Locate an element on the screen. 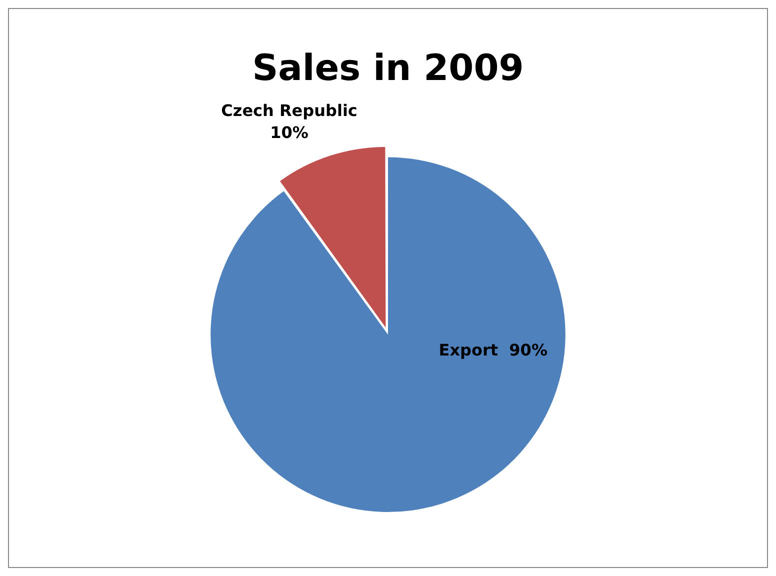 This screenshot has height=576, width=776. data-label: 10% is located at coordinates (289, 132).